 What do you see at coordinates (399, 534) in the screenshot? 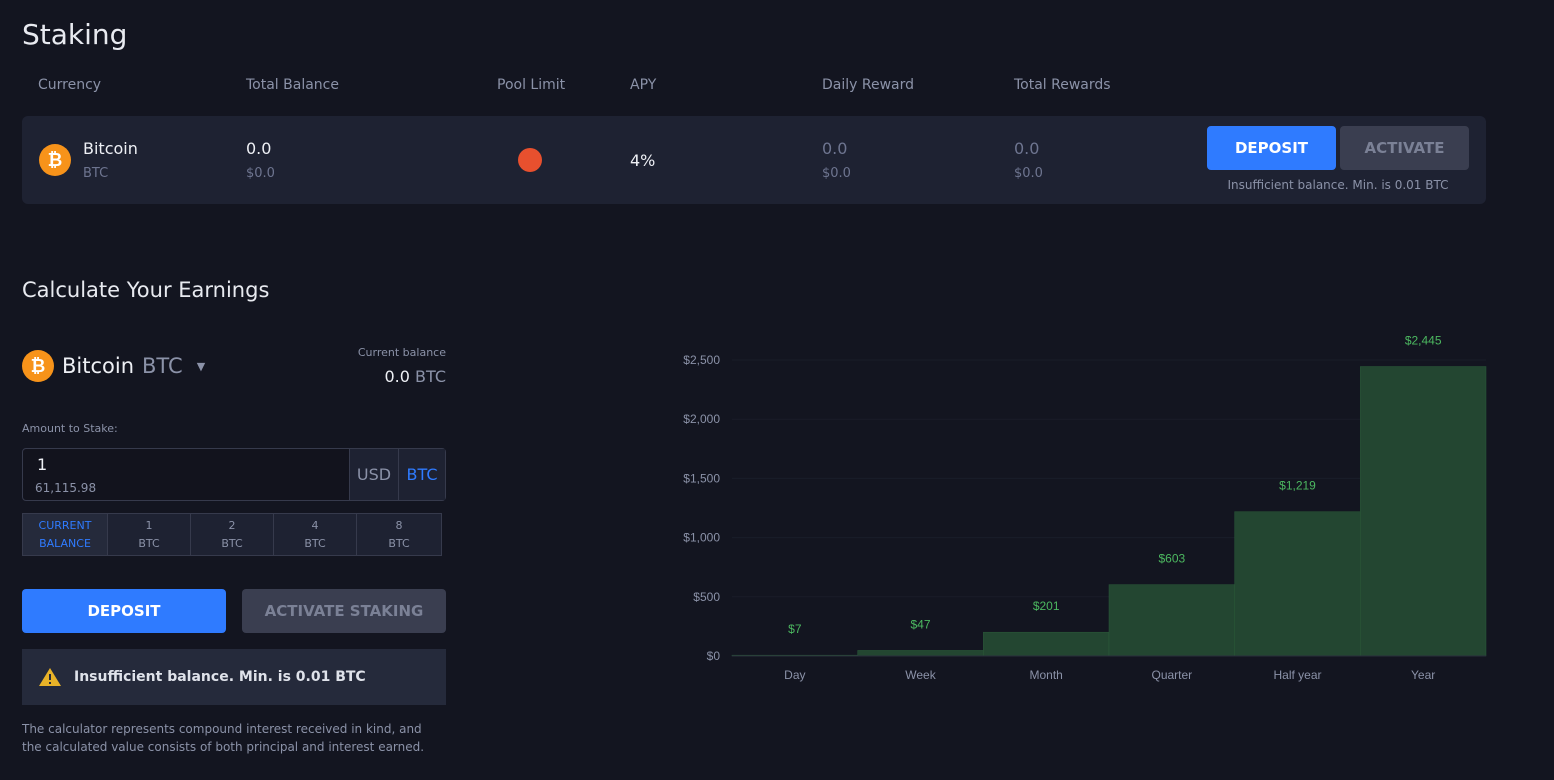
I see `preset-4: 8 BTC` at bounding box center [399, 534].